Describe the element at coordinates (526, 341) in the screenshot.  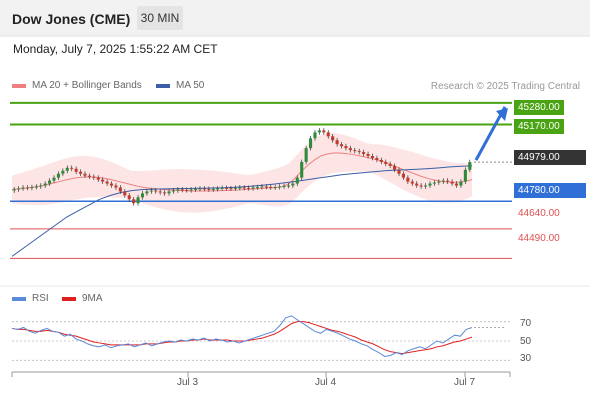
I see `rsi-tick-50: 50` at that location.